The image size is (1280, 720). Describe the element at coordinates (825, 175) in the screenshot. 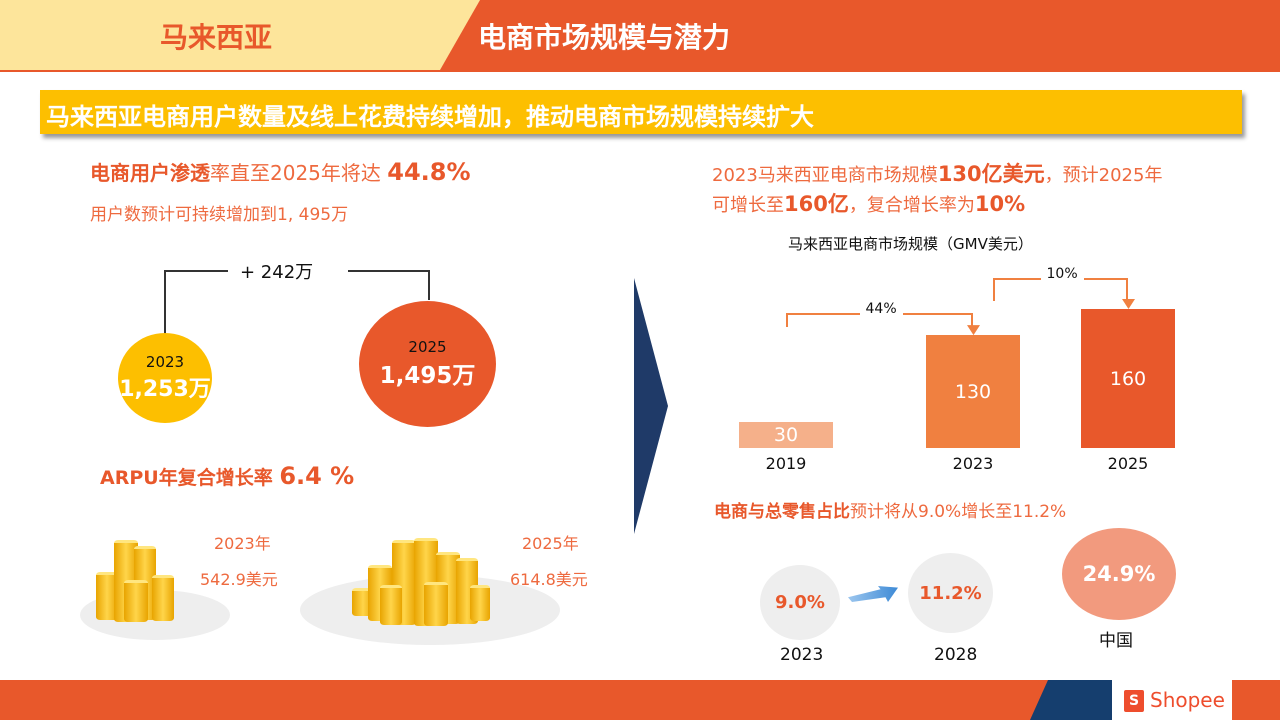

I see `m1a: 2023马来西亚电商市场规模` at that location.